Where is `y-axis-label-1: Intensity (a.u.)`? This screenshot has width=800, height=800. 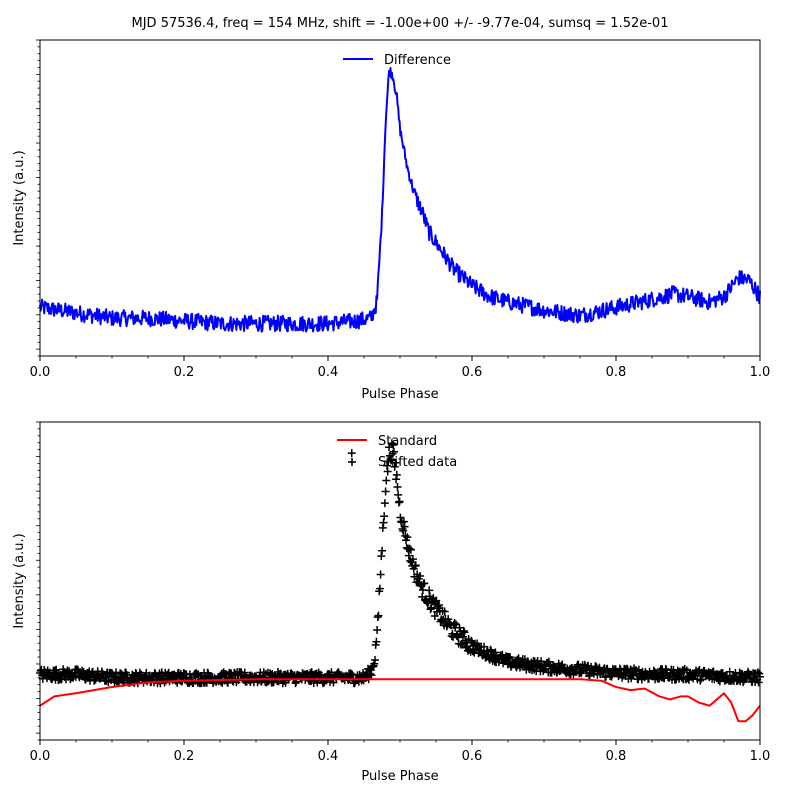
y-axis-label-1: Intensity (a.u.) is located at coordinates (19, 197).